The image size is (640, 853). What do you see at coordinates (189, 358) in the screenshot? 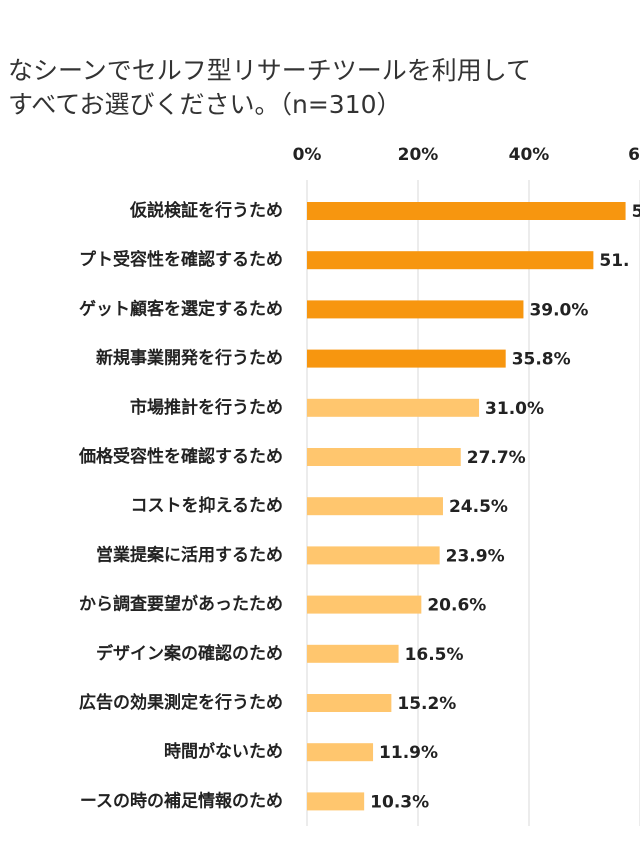
I see `category-label: 新規事業開発を行うため` at bounding box center [189, 358].